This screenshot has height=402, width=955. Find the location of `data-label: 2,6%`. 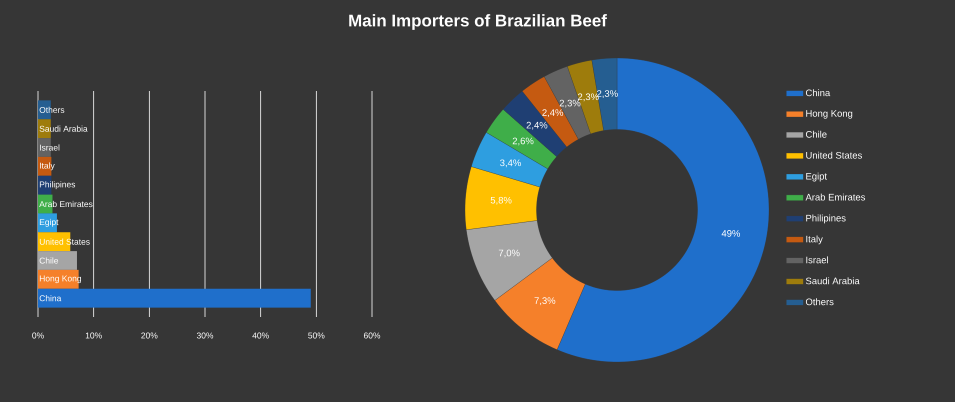

data-label: 2,6% is located at coordinates (523, 142).